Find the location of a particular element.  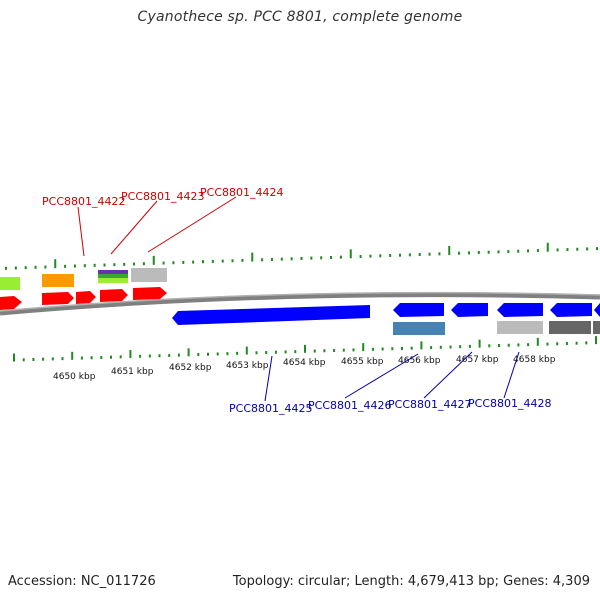

ruler-label: 4650 kbp is located at coordinates (74, 377).